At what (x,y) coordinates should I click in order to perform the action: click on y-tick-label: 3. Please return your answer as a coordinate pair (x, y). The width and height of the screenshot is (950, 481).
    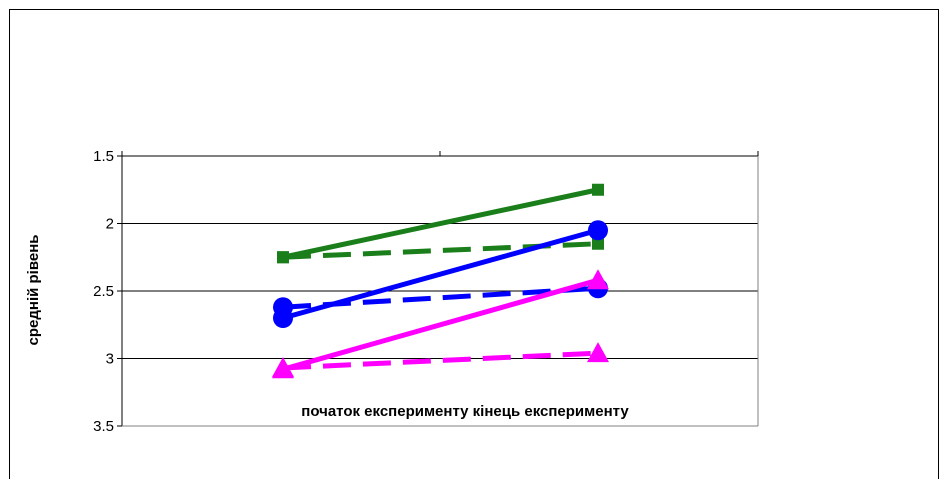
    Looking at the image, I should click on (110, 359).